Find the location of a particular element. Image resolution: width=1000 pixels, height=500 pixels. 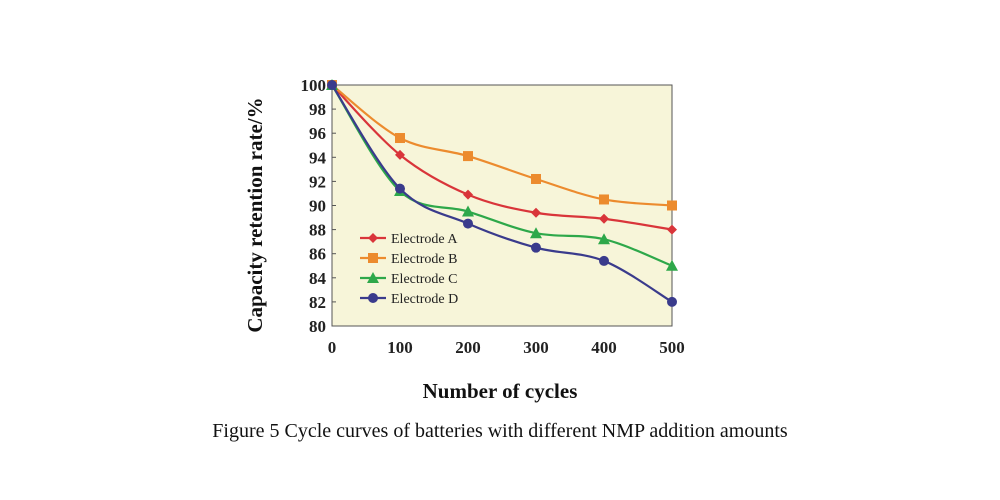

legend-marker-electrode-d is located at coordinates (373, 298).